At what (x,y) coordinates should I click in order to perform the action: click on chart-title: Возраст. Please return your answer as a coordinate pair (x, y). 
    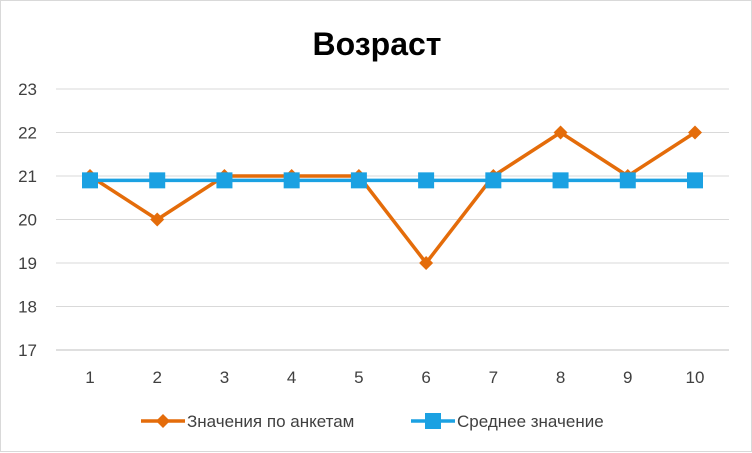
    Looking at the image, I should click on (377, 44).